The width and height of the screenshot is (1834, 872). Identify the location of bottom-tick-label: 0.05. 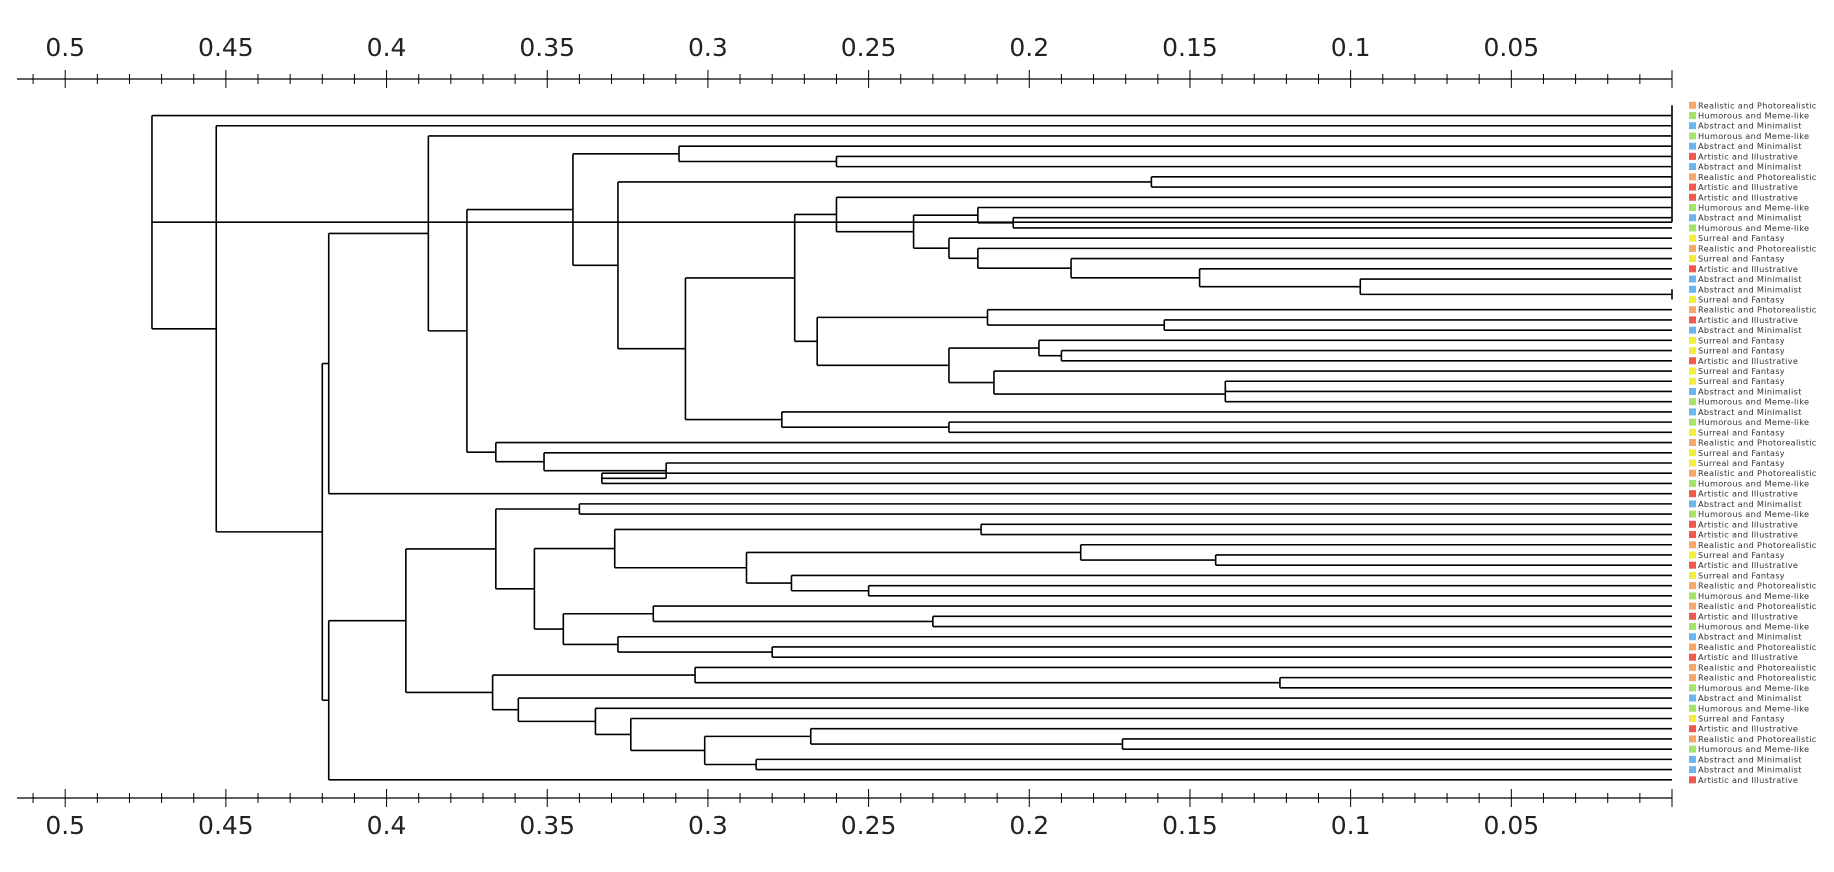
(1511, 825).